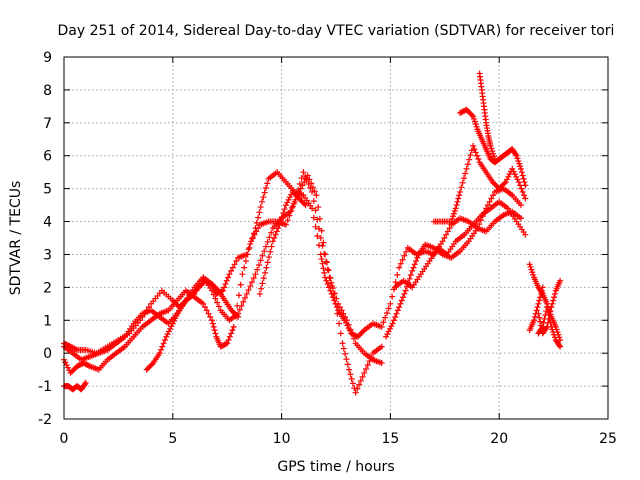  I want to click on y-tick-label: 8, so click(47, 91).